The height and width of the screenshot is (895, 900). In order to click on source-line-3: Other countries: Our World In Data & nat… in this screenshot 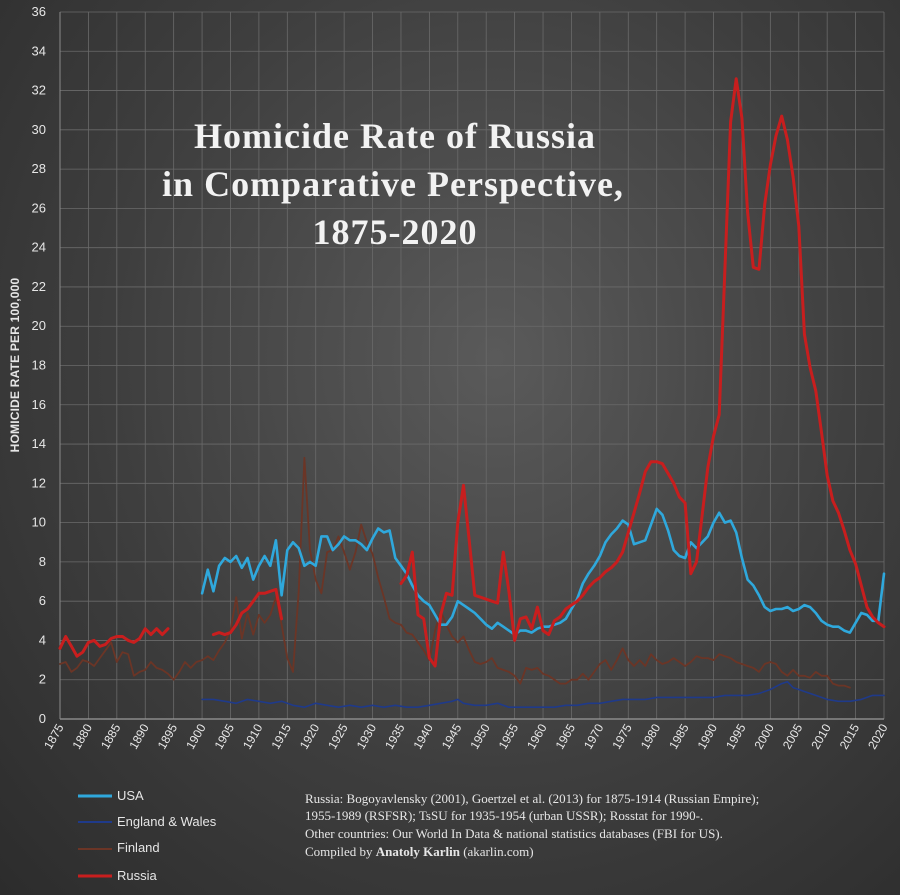, I will do `click(514, 833)`.